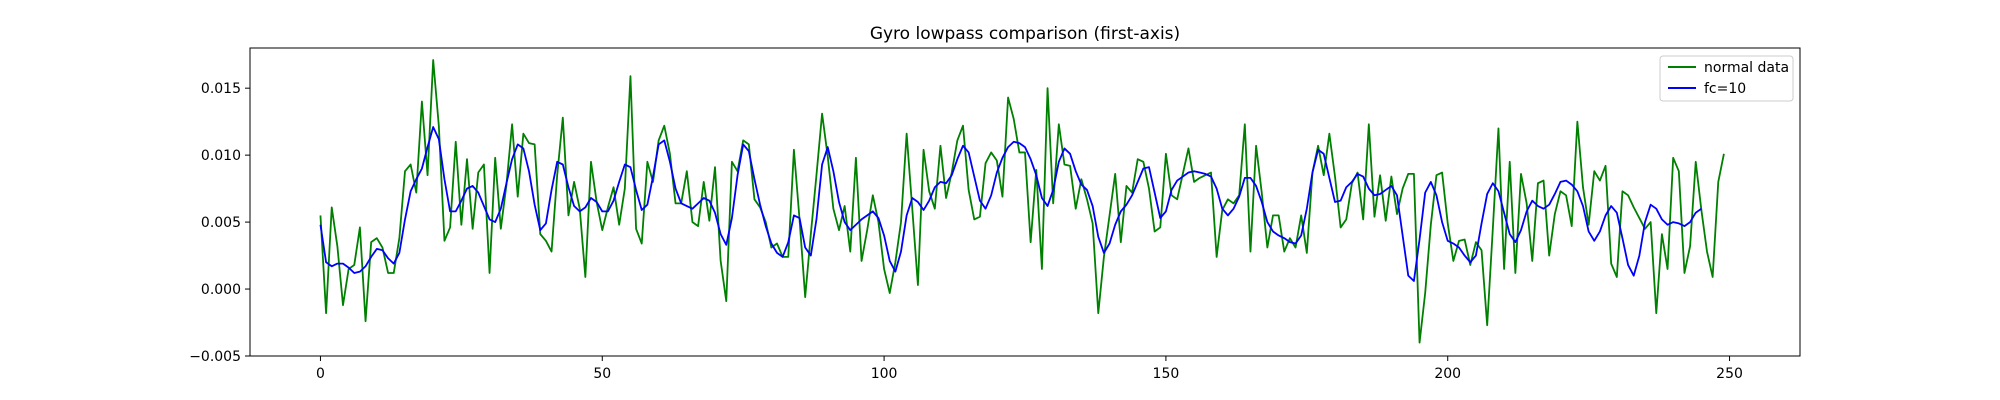 The width and height of the screenshot is (2000, 400). I want to click on x-tick-label: 0, so click(320, 374).